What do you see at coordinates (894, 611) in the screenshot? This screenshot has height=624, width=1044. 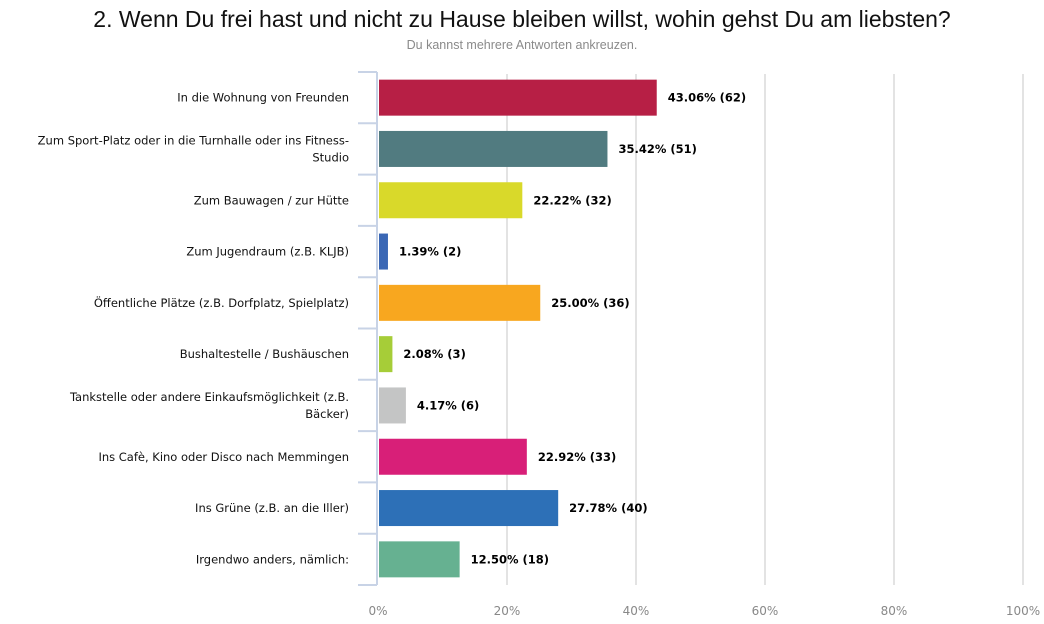 I see `x-tick-label: 80%` at bounding box center [894, 611].